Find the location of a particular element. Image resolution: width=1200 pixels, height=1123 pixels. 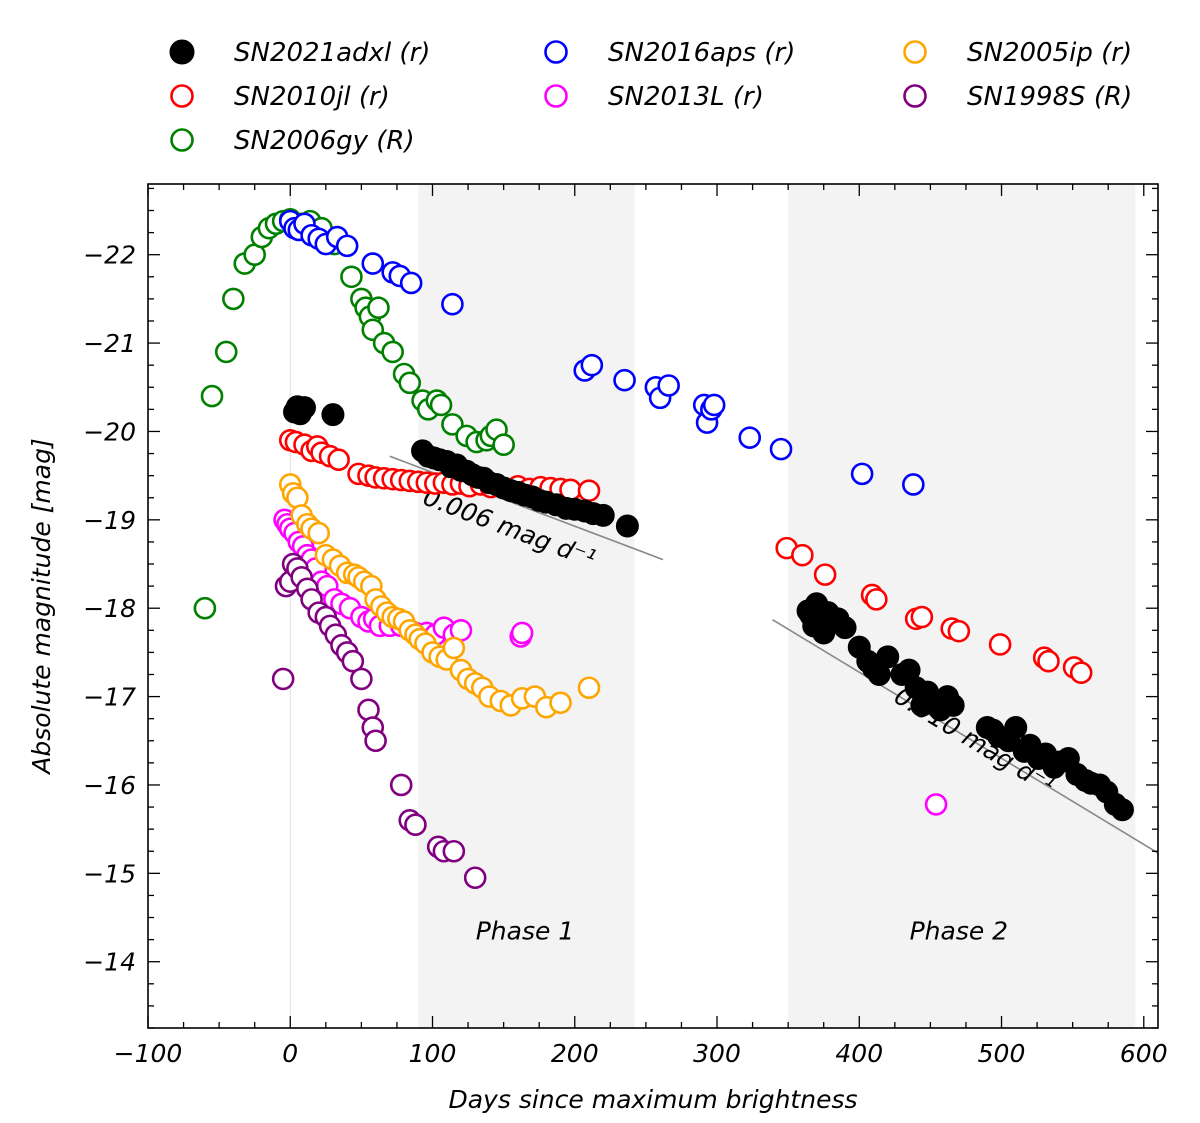

legend-item-sn2013l-r: SN2013L (r) is located at coordinates (654, 97).